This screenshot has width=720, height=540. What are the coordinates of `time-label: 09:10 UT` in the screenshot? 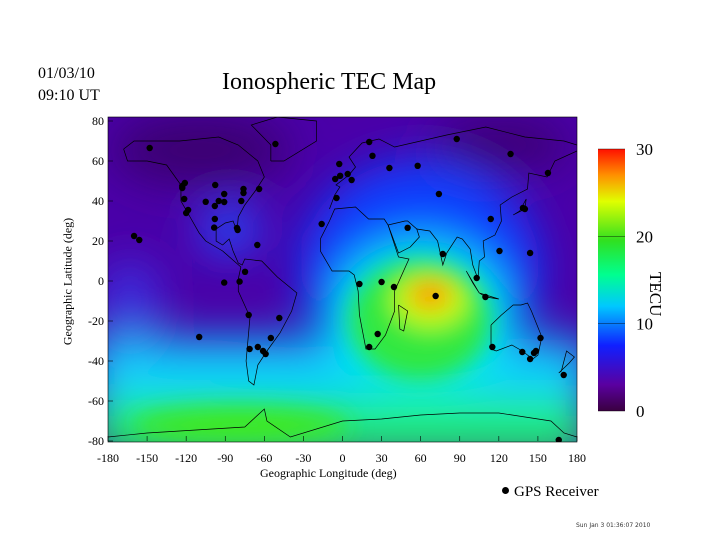 It's located at (69, 95).